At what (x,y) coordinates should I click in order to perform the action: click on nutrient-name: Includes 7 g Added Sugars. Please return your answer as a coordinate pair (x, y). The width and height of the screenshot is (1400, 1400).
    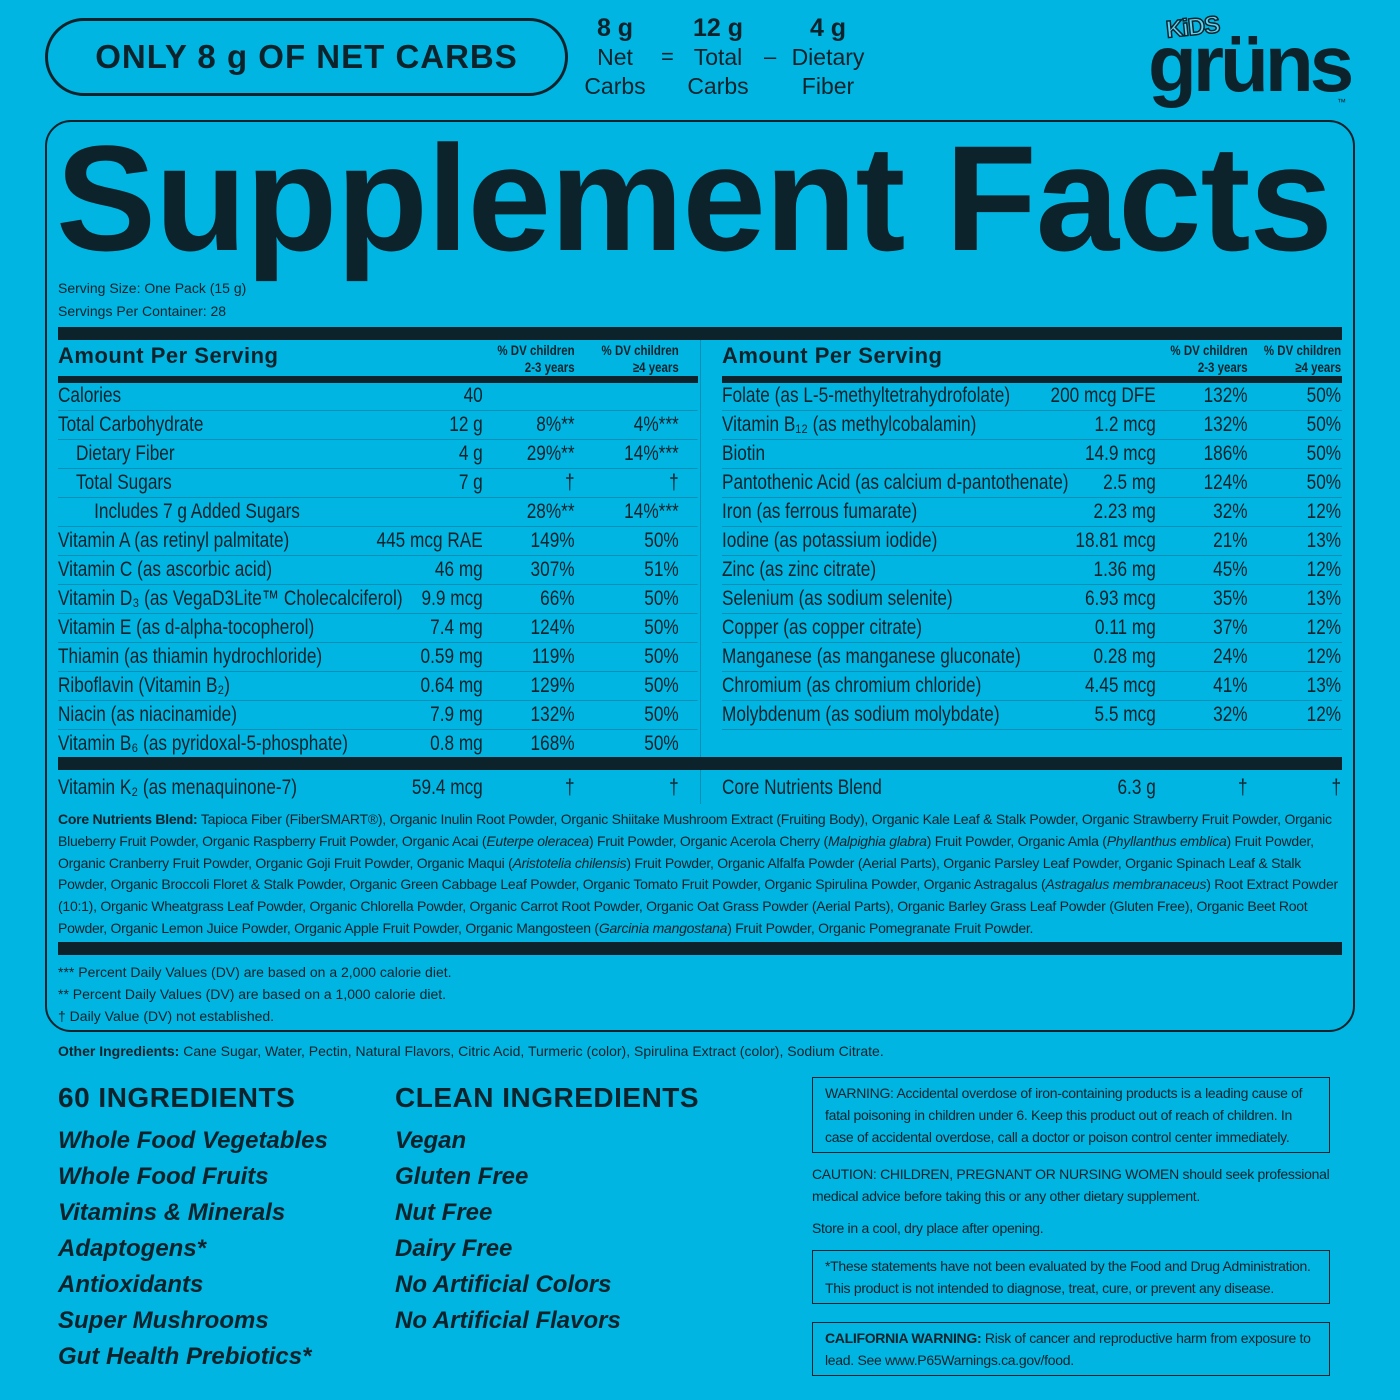
    Looking at the image, I should click on (197, 511).